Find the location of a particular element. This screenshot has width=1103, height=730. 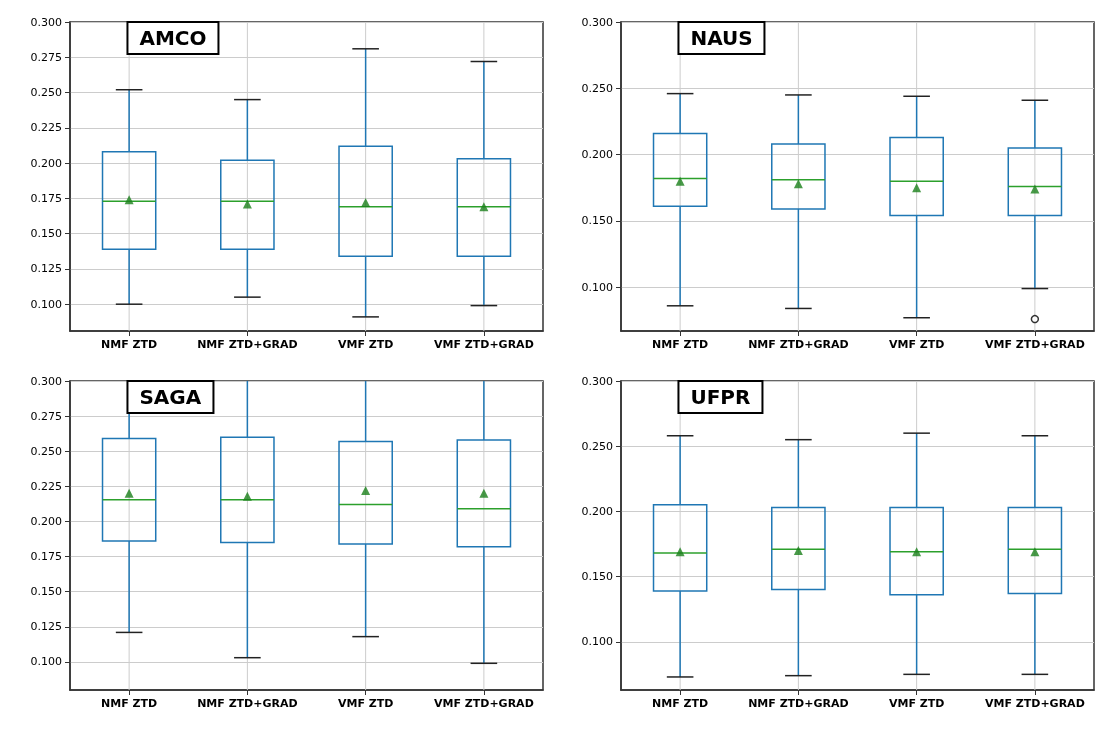

chart-title: SAGA is located at coordinates (170, 397).